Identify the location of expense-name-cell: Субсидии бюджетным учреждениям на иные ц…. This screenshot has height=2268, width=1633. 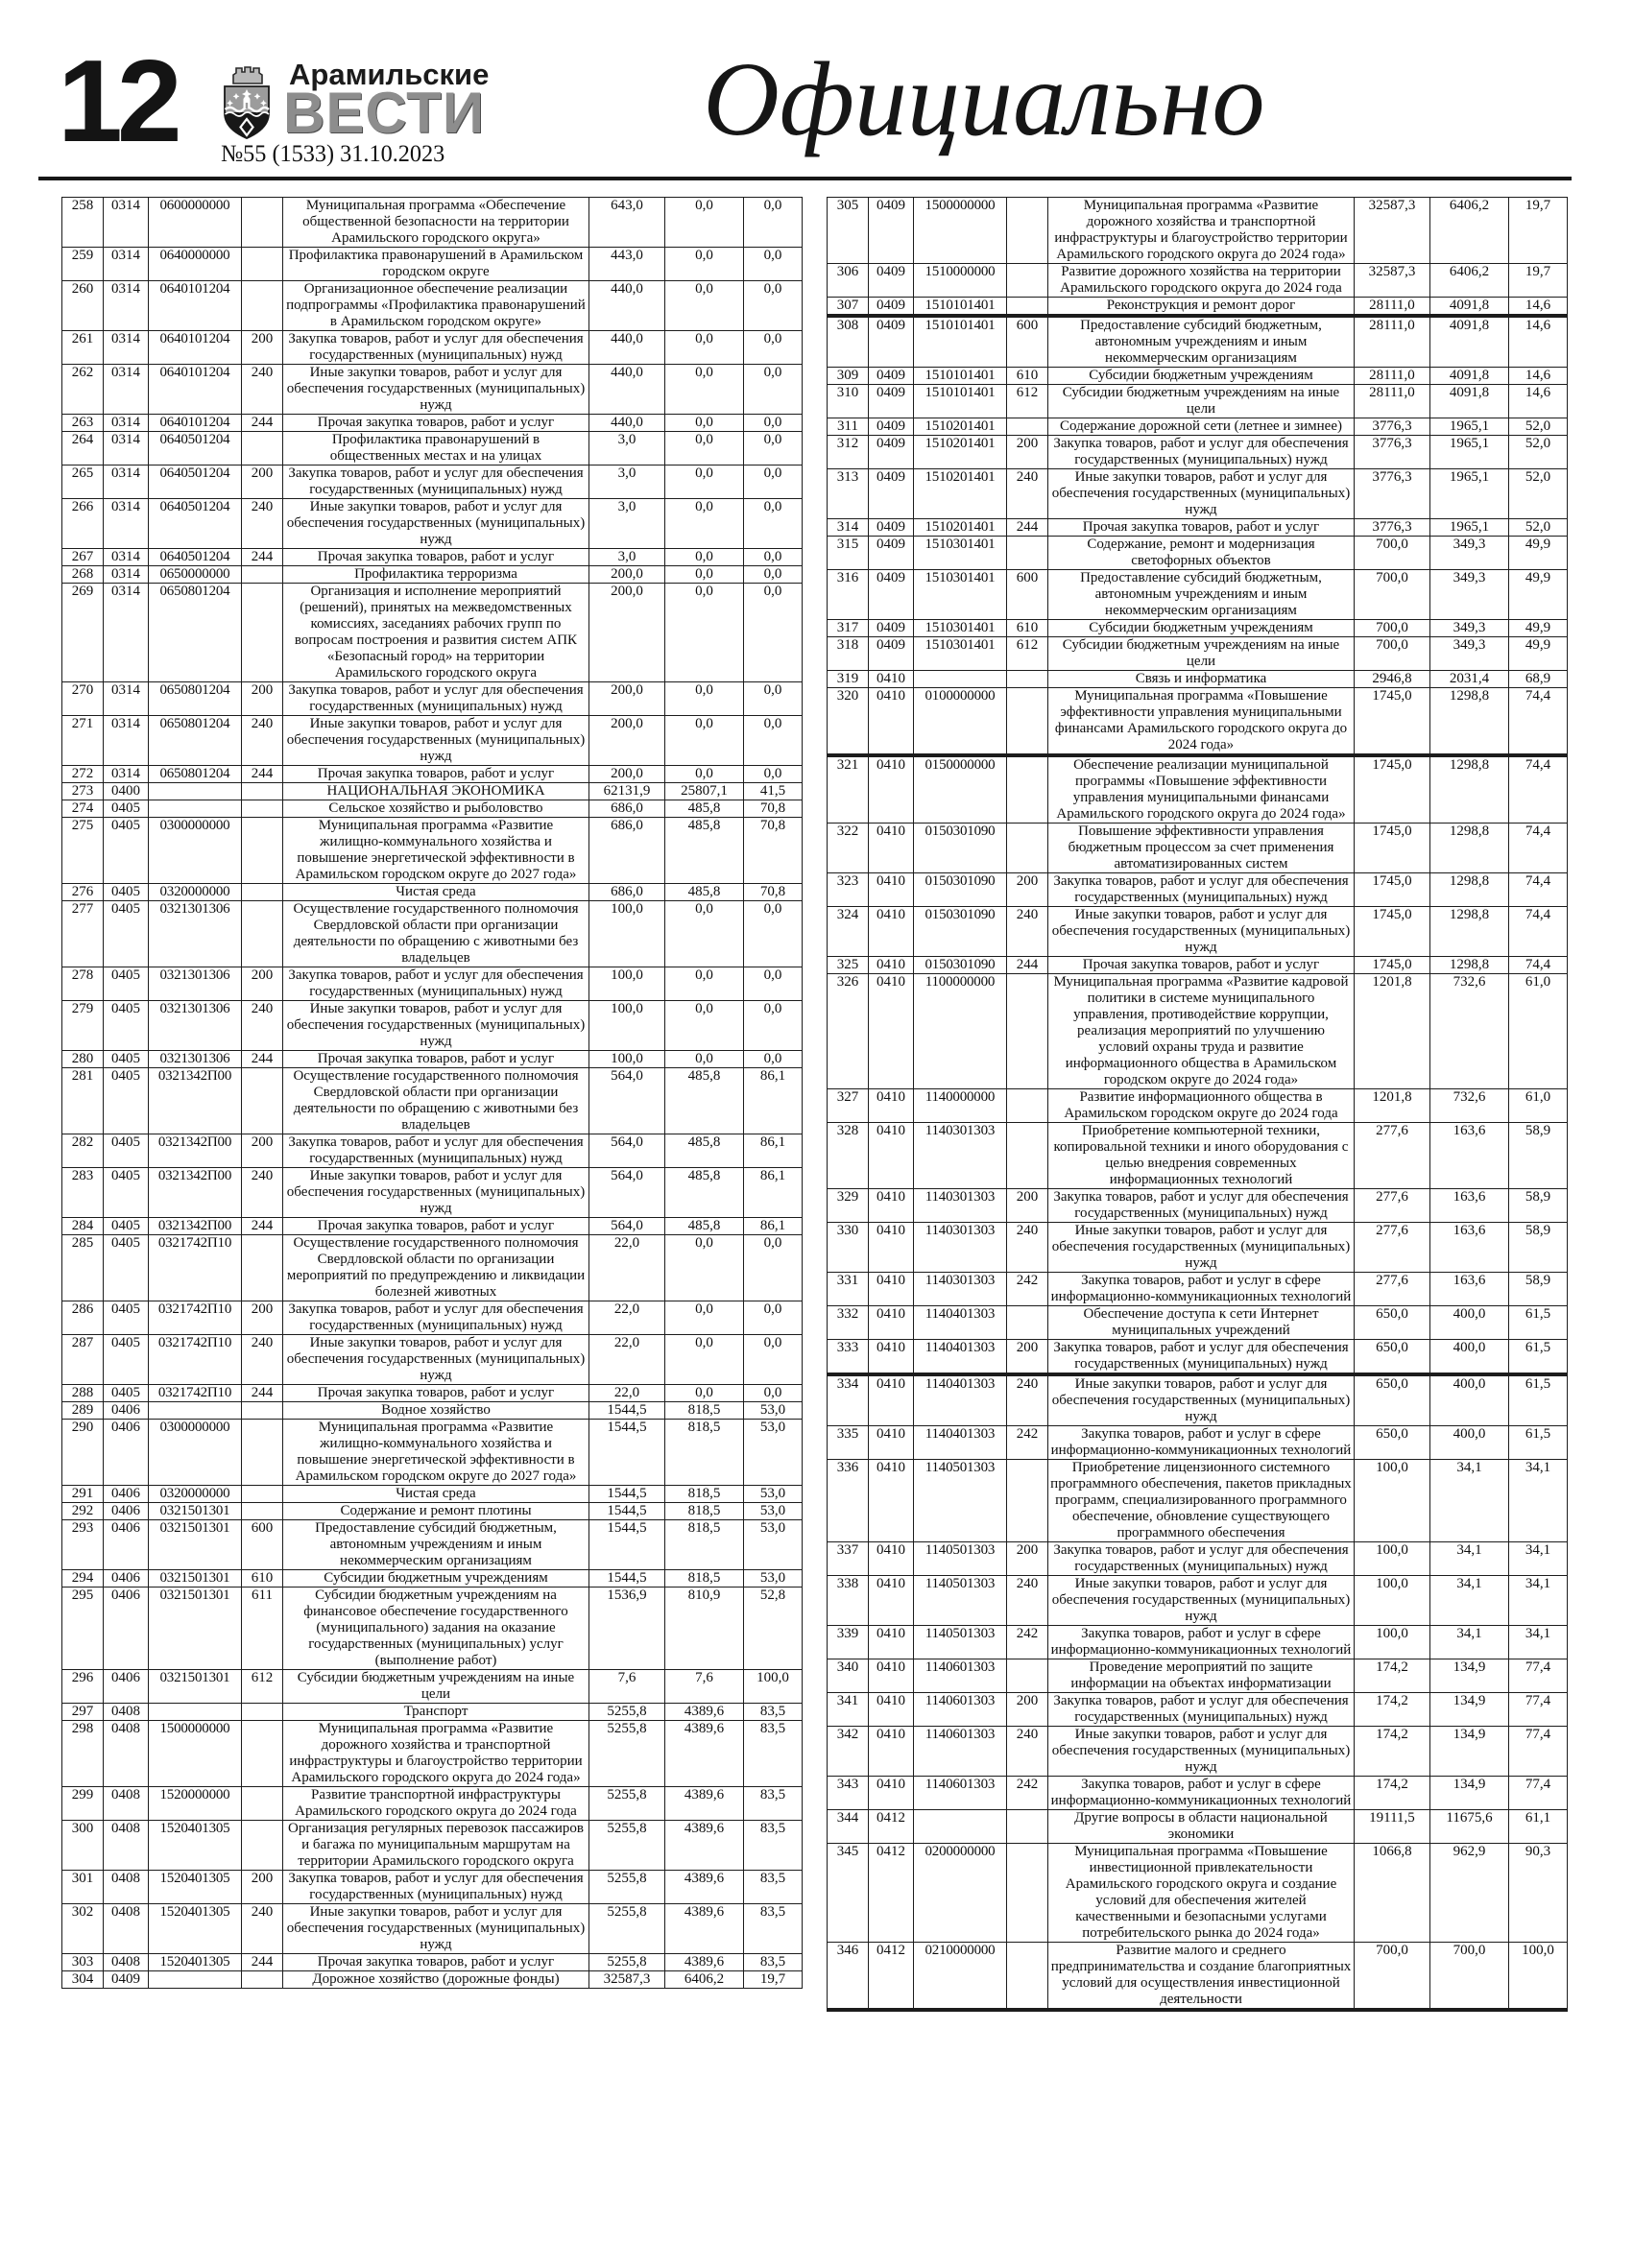
(435, 1686).